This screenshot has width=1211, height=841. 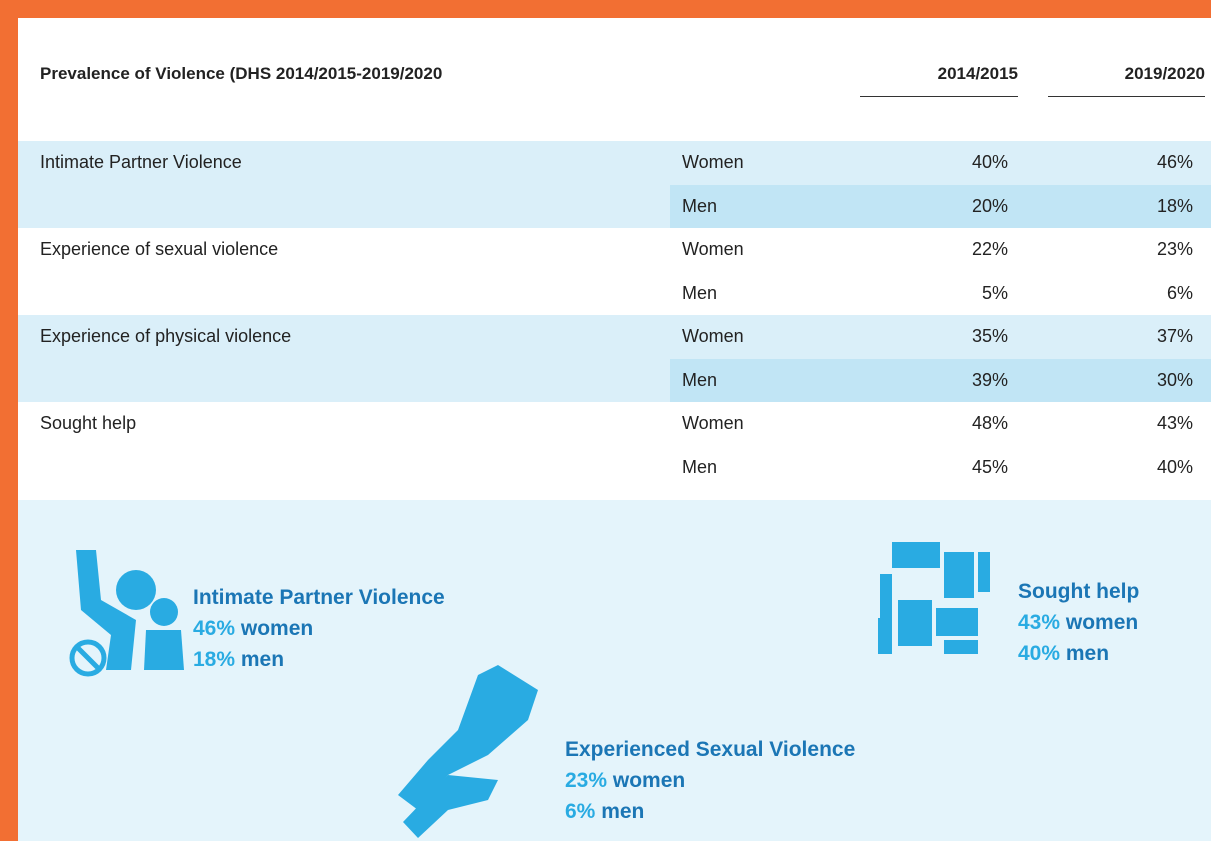 What do you see at coordinates (614, 294) in the screenshot?
I see `table-row: Men 5% 6%` at bounding box center [614, 294].